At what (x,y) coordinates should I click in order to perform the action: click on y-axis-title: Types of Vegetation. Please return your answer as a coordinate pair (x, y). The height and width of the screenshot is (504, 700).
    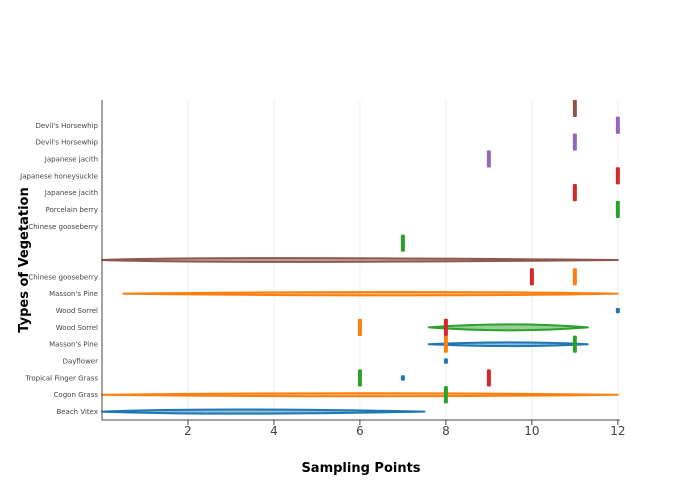
    Looking at the image, I should click on (24, 259).